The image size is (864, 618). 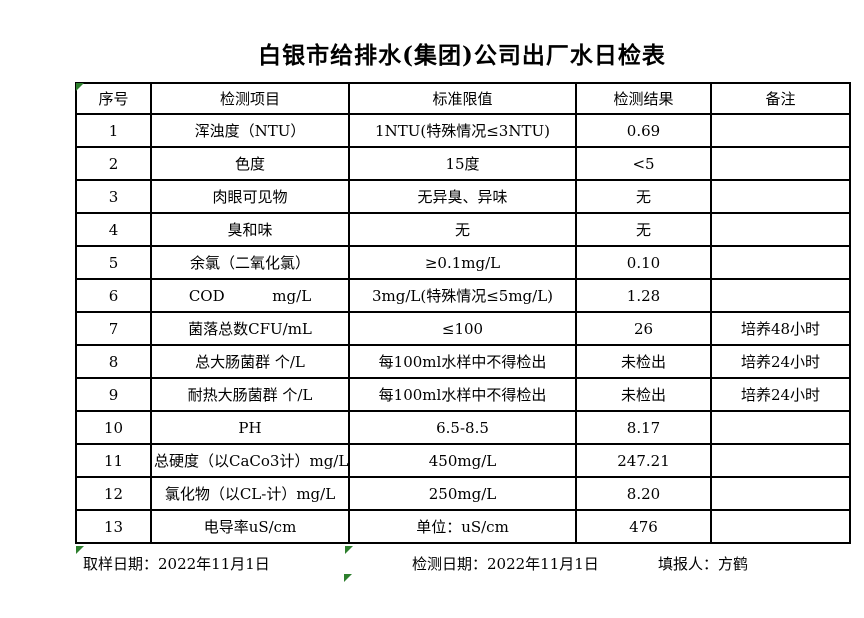 I want to click on table-row: 11 总硬度（以CaCo3计）mg/L 450mg/L 247.21, so click(x=463, y=460).